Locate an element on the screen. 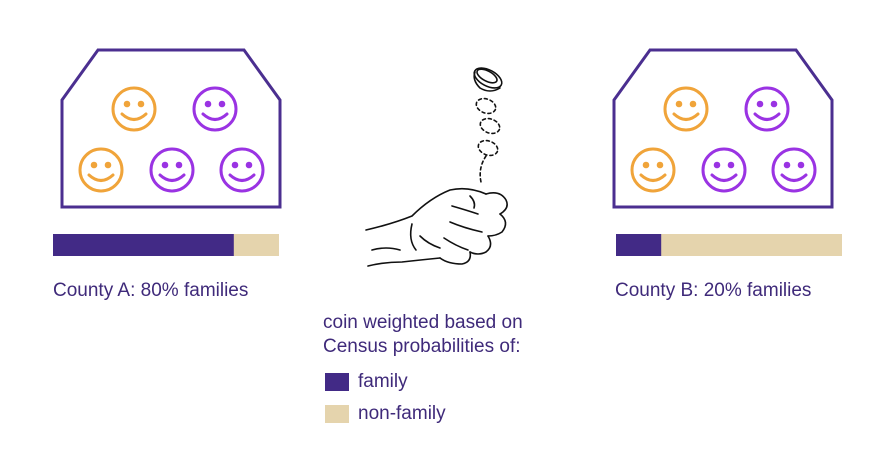  legend-family-swatch is located at coordinates (337, 382).